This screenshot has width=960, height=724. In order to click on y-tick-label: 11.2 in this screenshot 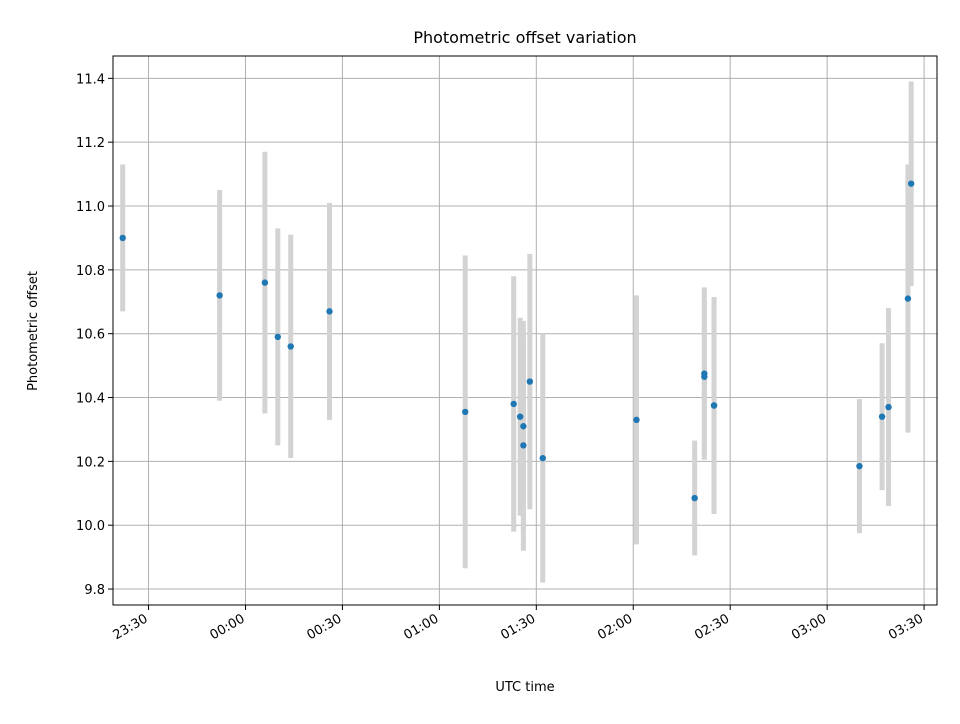, I will do `click(90, 143)`.